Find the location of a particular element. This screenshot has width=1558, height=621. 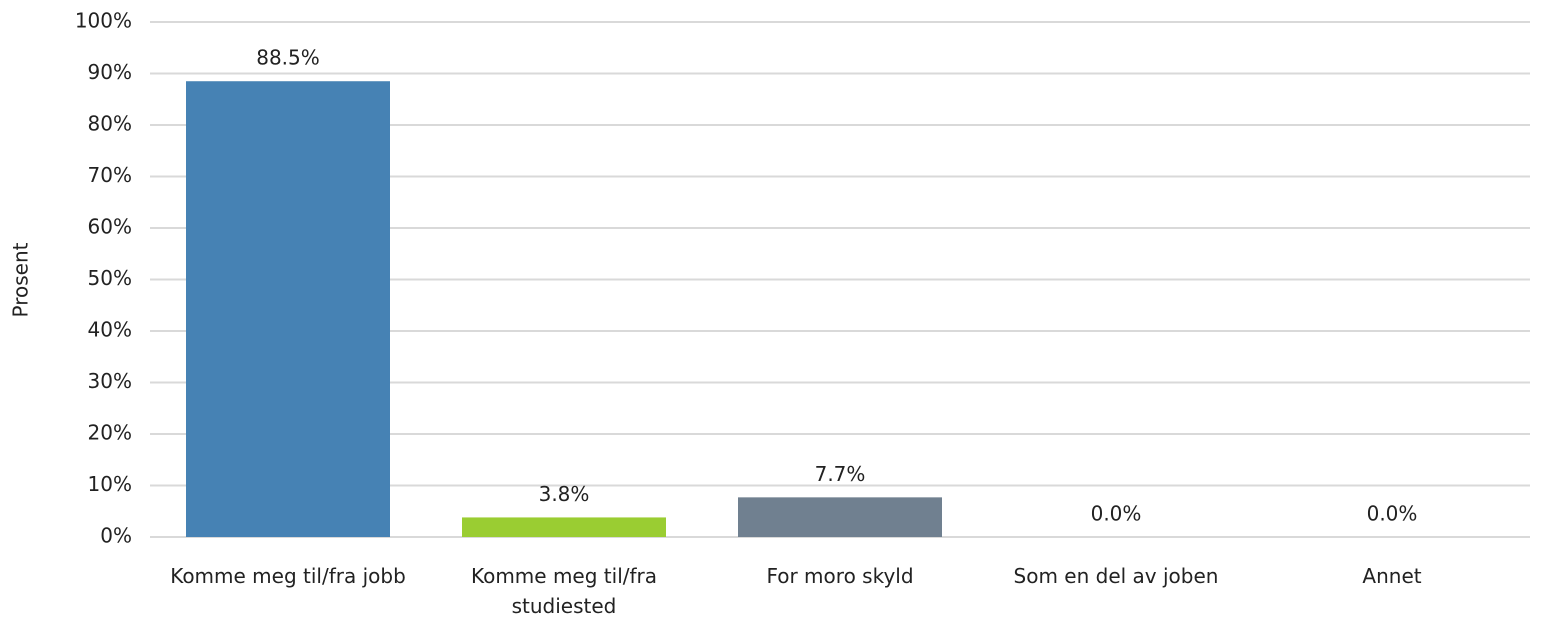

x-tick-label: Annet is located at coordinates (1392, 576).